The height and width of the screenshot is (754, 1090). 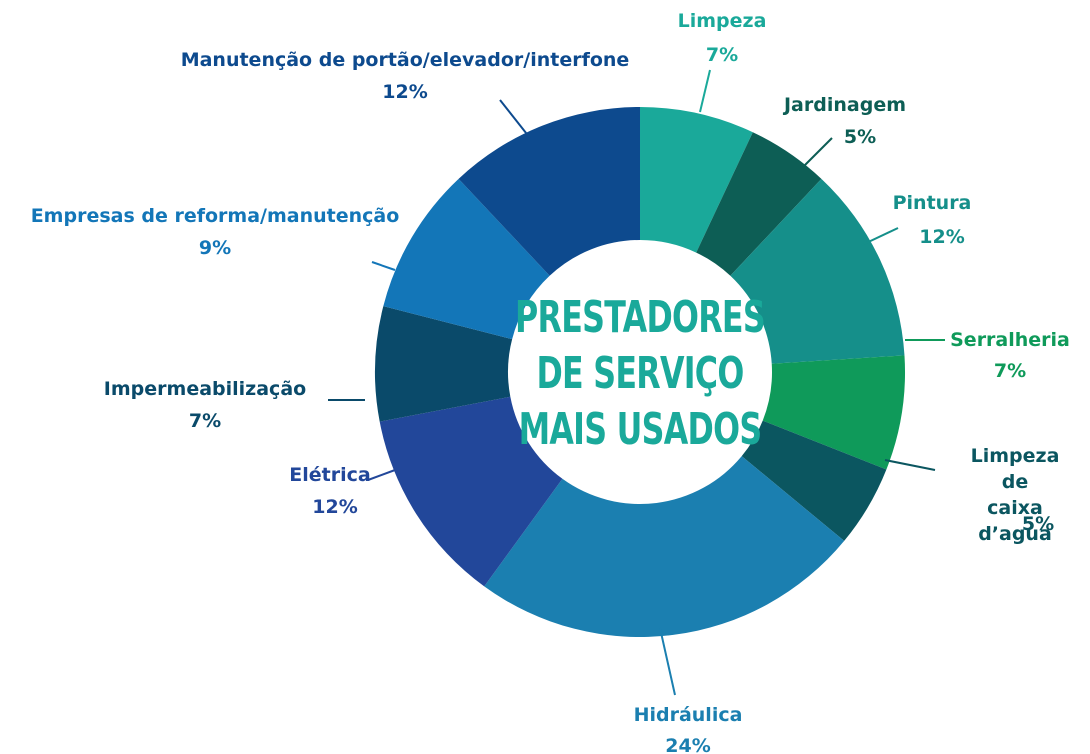 I want to click on slice-label: Impermeabilização, so click(x=205, y=389).